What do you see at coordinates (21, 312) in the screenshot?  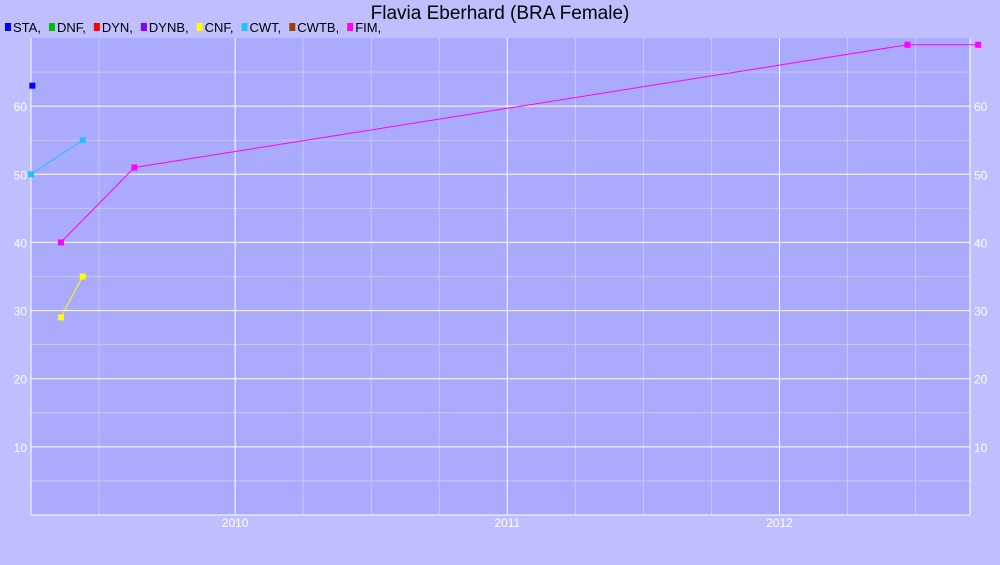 I see `y-tick-label-left: 30` at bounding box center [21, 312].